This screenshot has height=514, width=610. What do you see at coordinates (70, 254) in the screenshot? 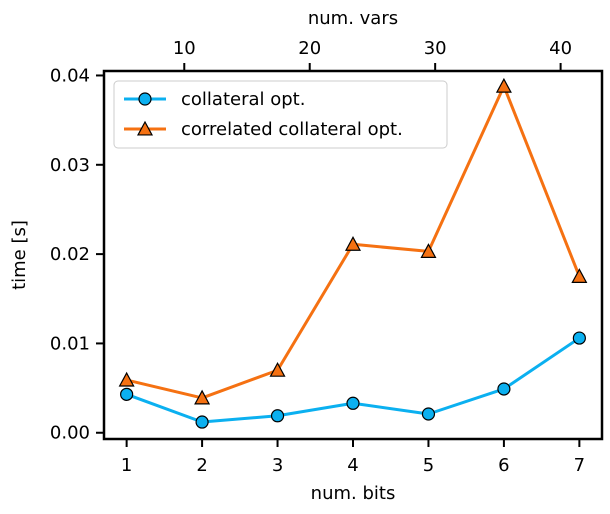
I see `y-tick-label: 0.02` at bounding box center [70, 254].